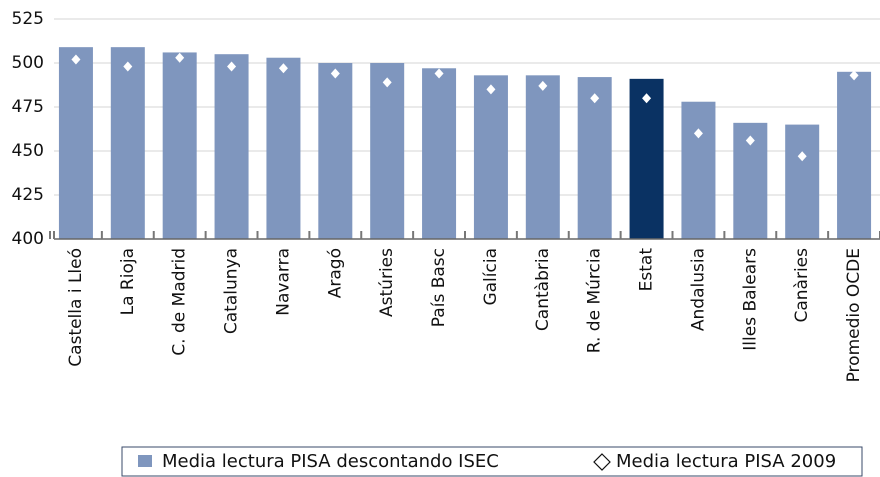 The width and height of the screenshot is (880, 477). I want to click on x-tick-label: R. de Múrcia, so click(595, 300).